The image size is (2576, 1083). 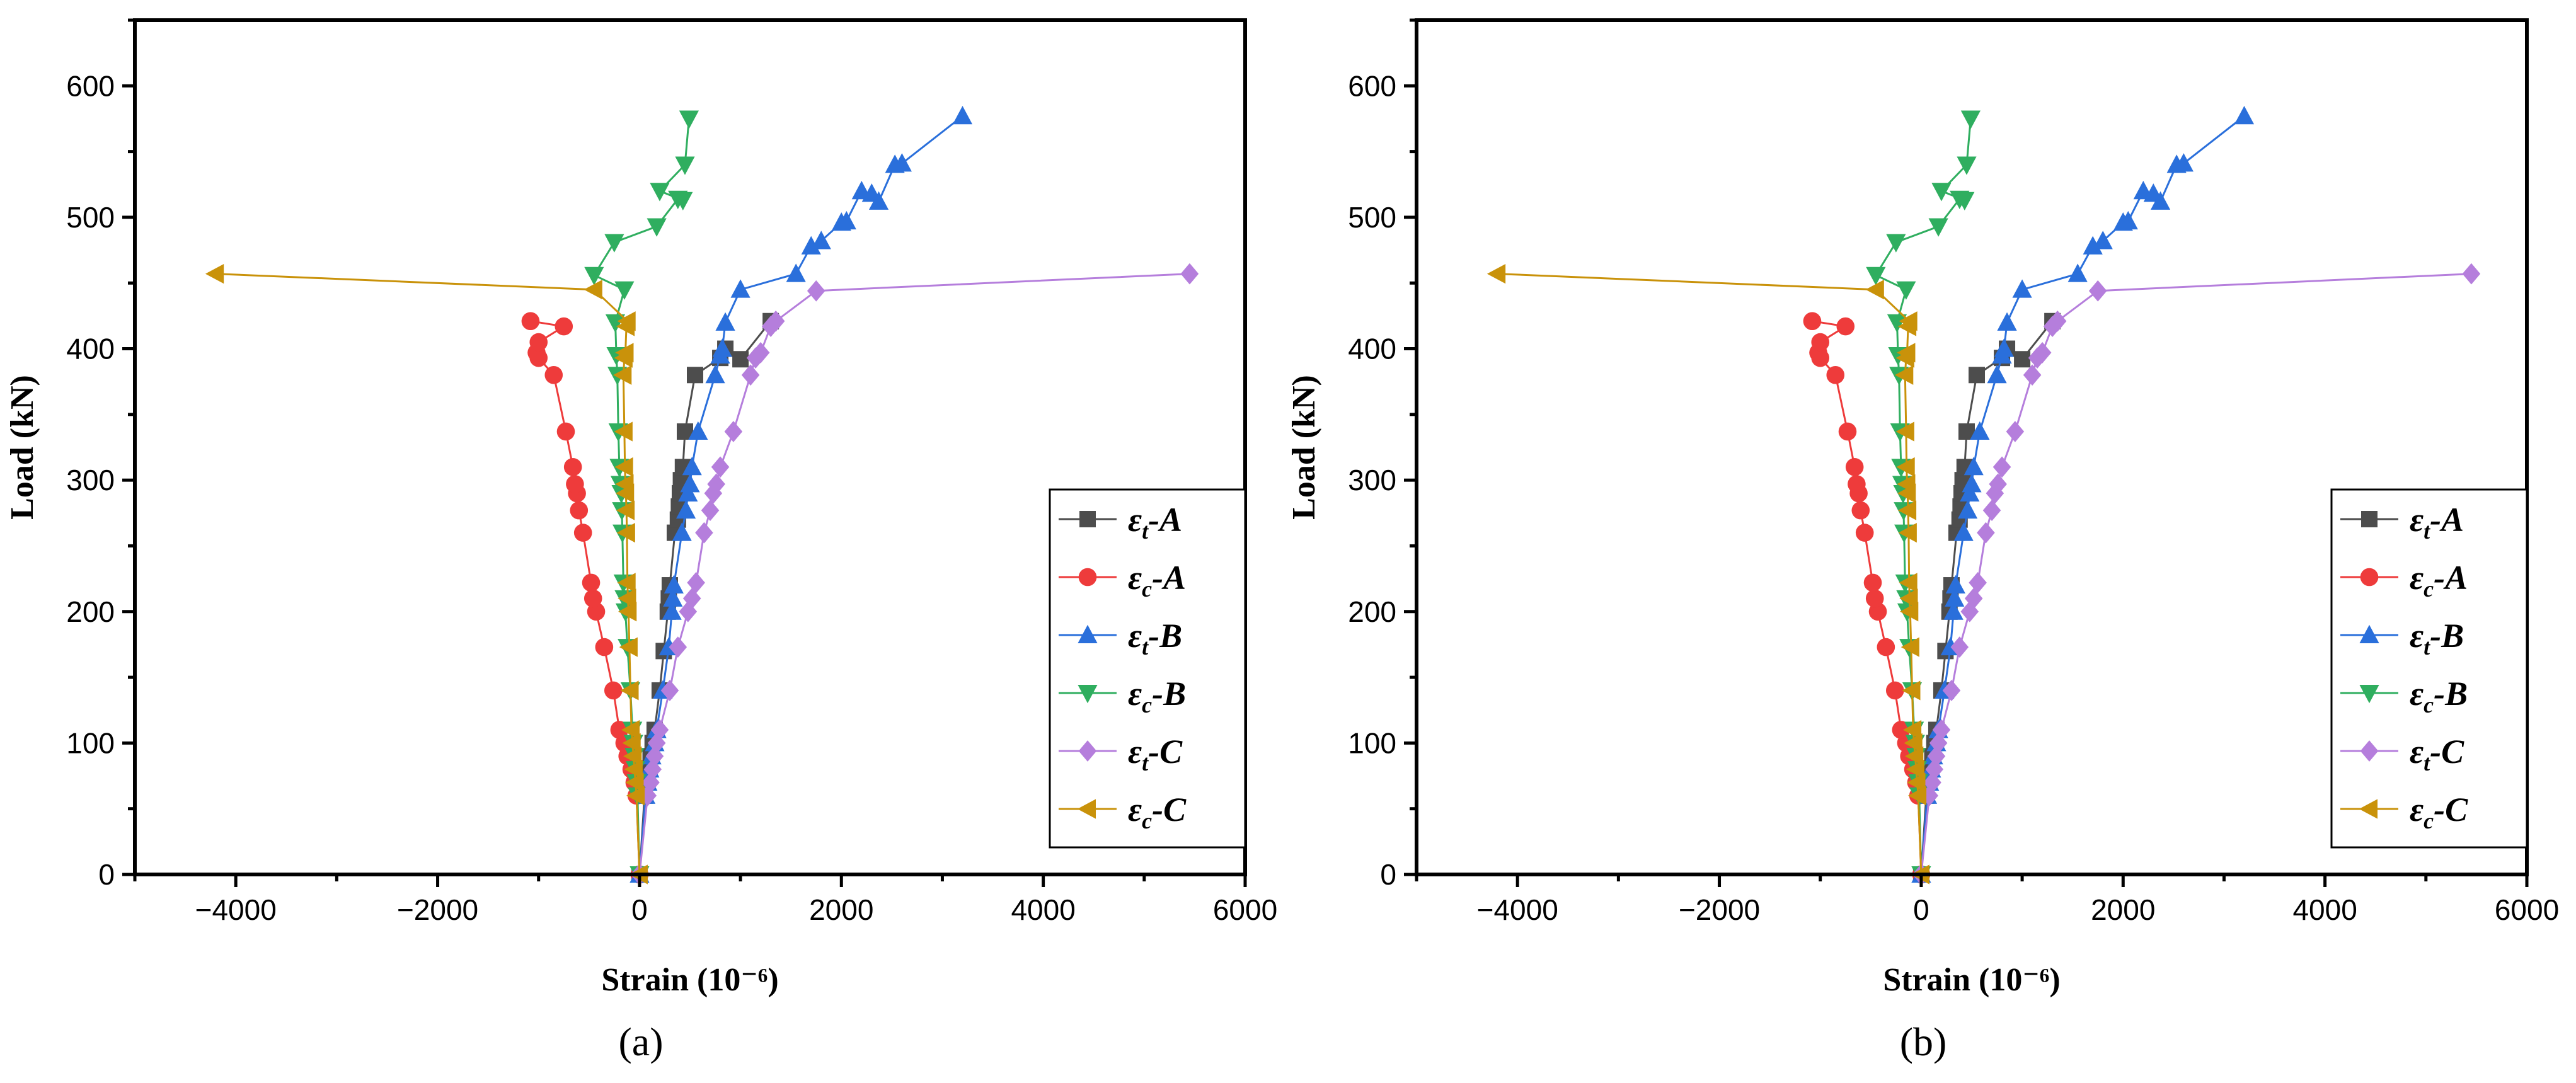 I want to click on y-tick-label: 600, so click(x=90, y=85).